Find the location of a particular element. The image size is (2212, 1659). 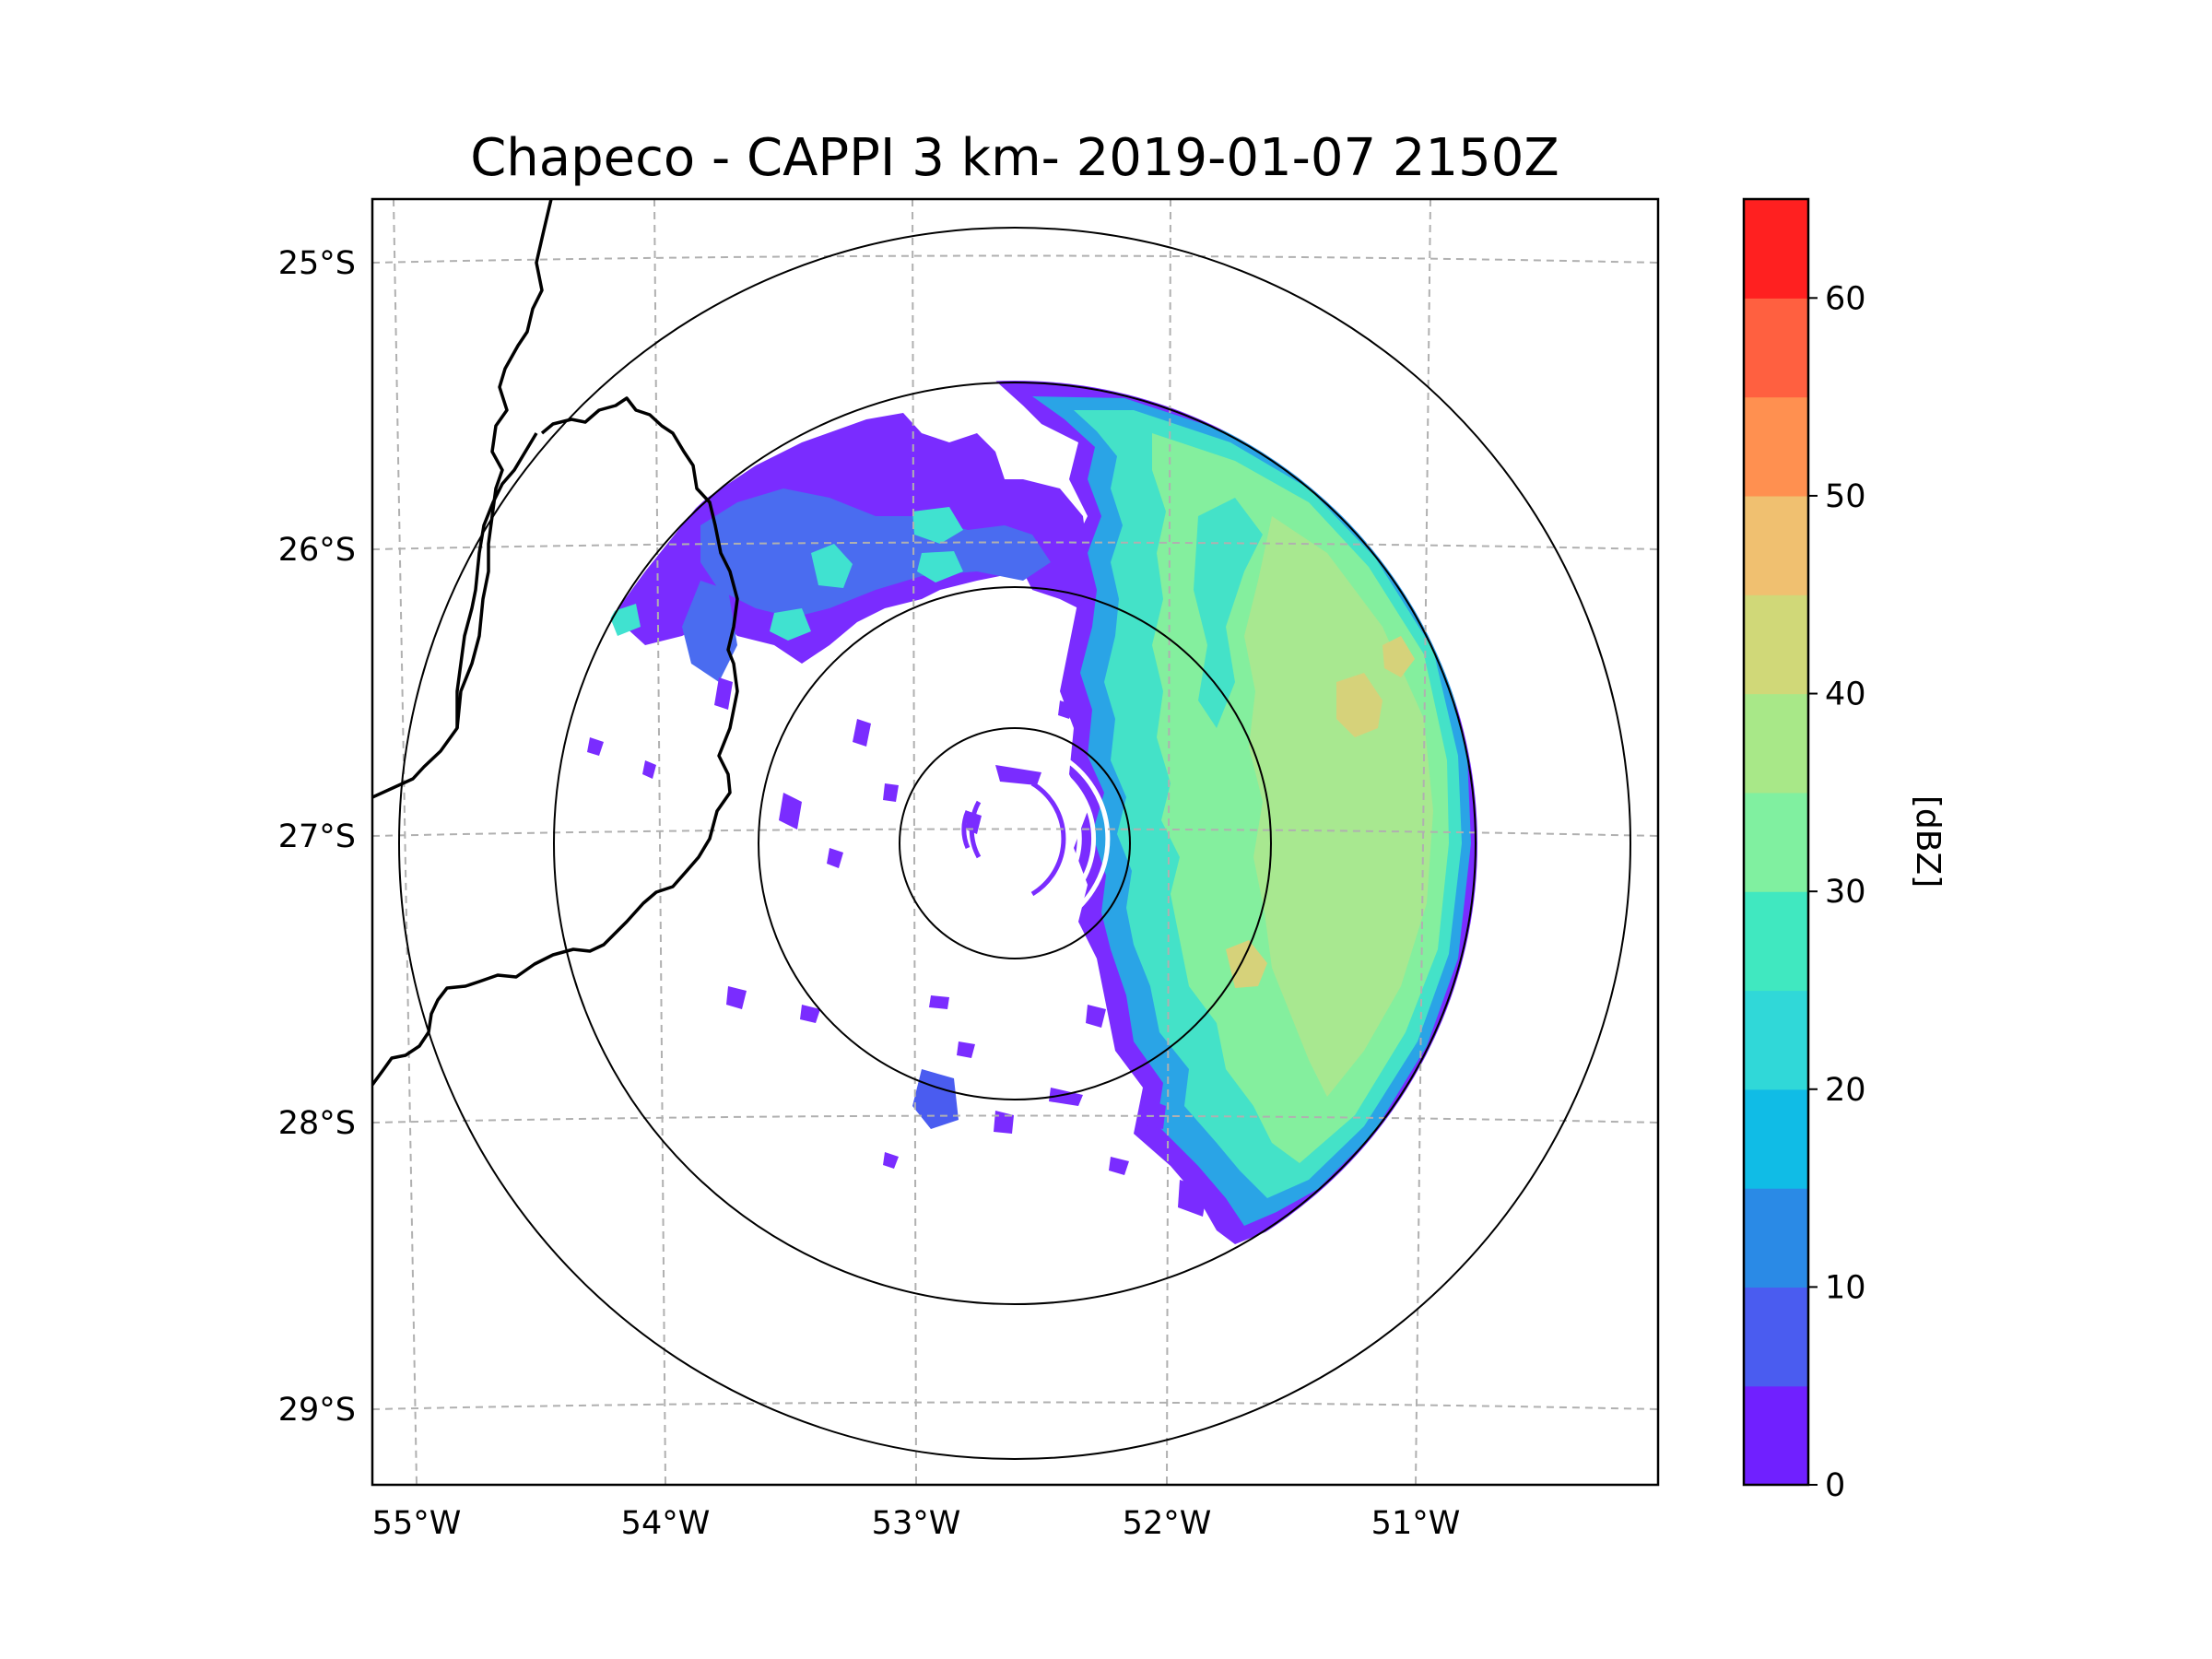

chart-title: Chapeco - CAPPI 3 km- 2019-01-07 2150Z is located at coordinates (1014, 158).